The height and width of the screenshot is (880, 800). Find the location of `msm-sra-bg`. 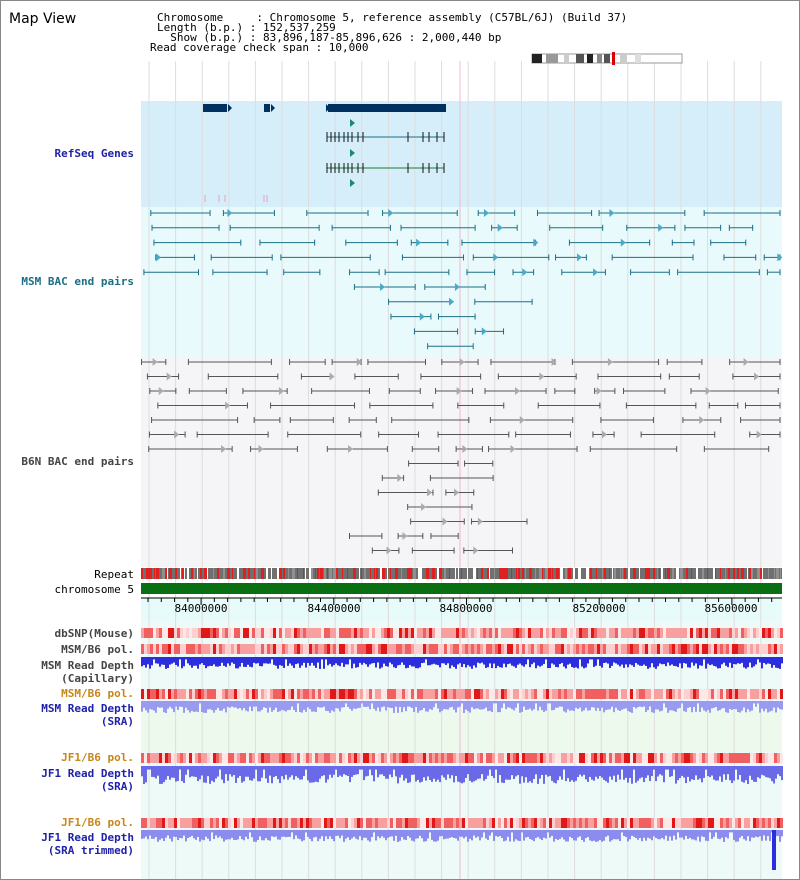

msm-sra-bg is located at coordinates (461, 731).